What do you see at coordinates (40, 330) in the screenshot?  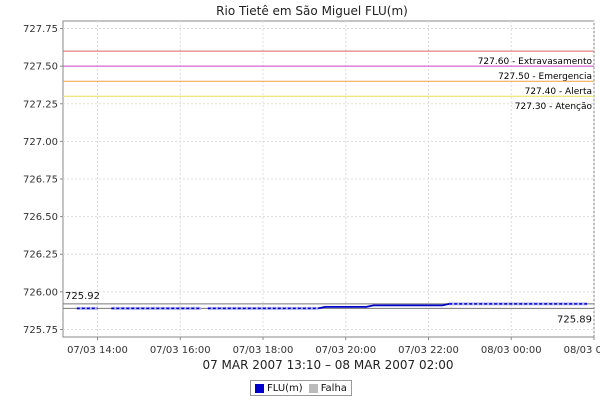 I see `y-tick-label: 725.75` at bounding box center [40, 330].